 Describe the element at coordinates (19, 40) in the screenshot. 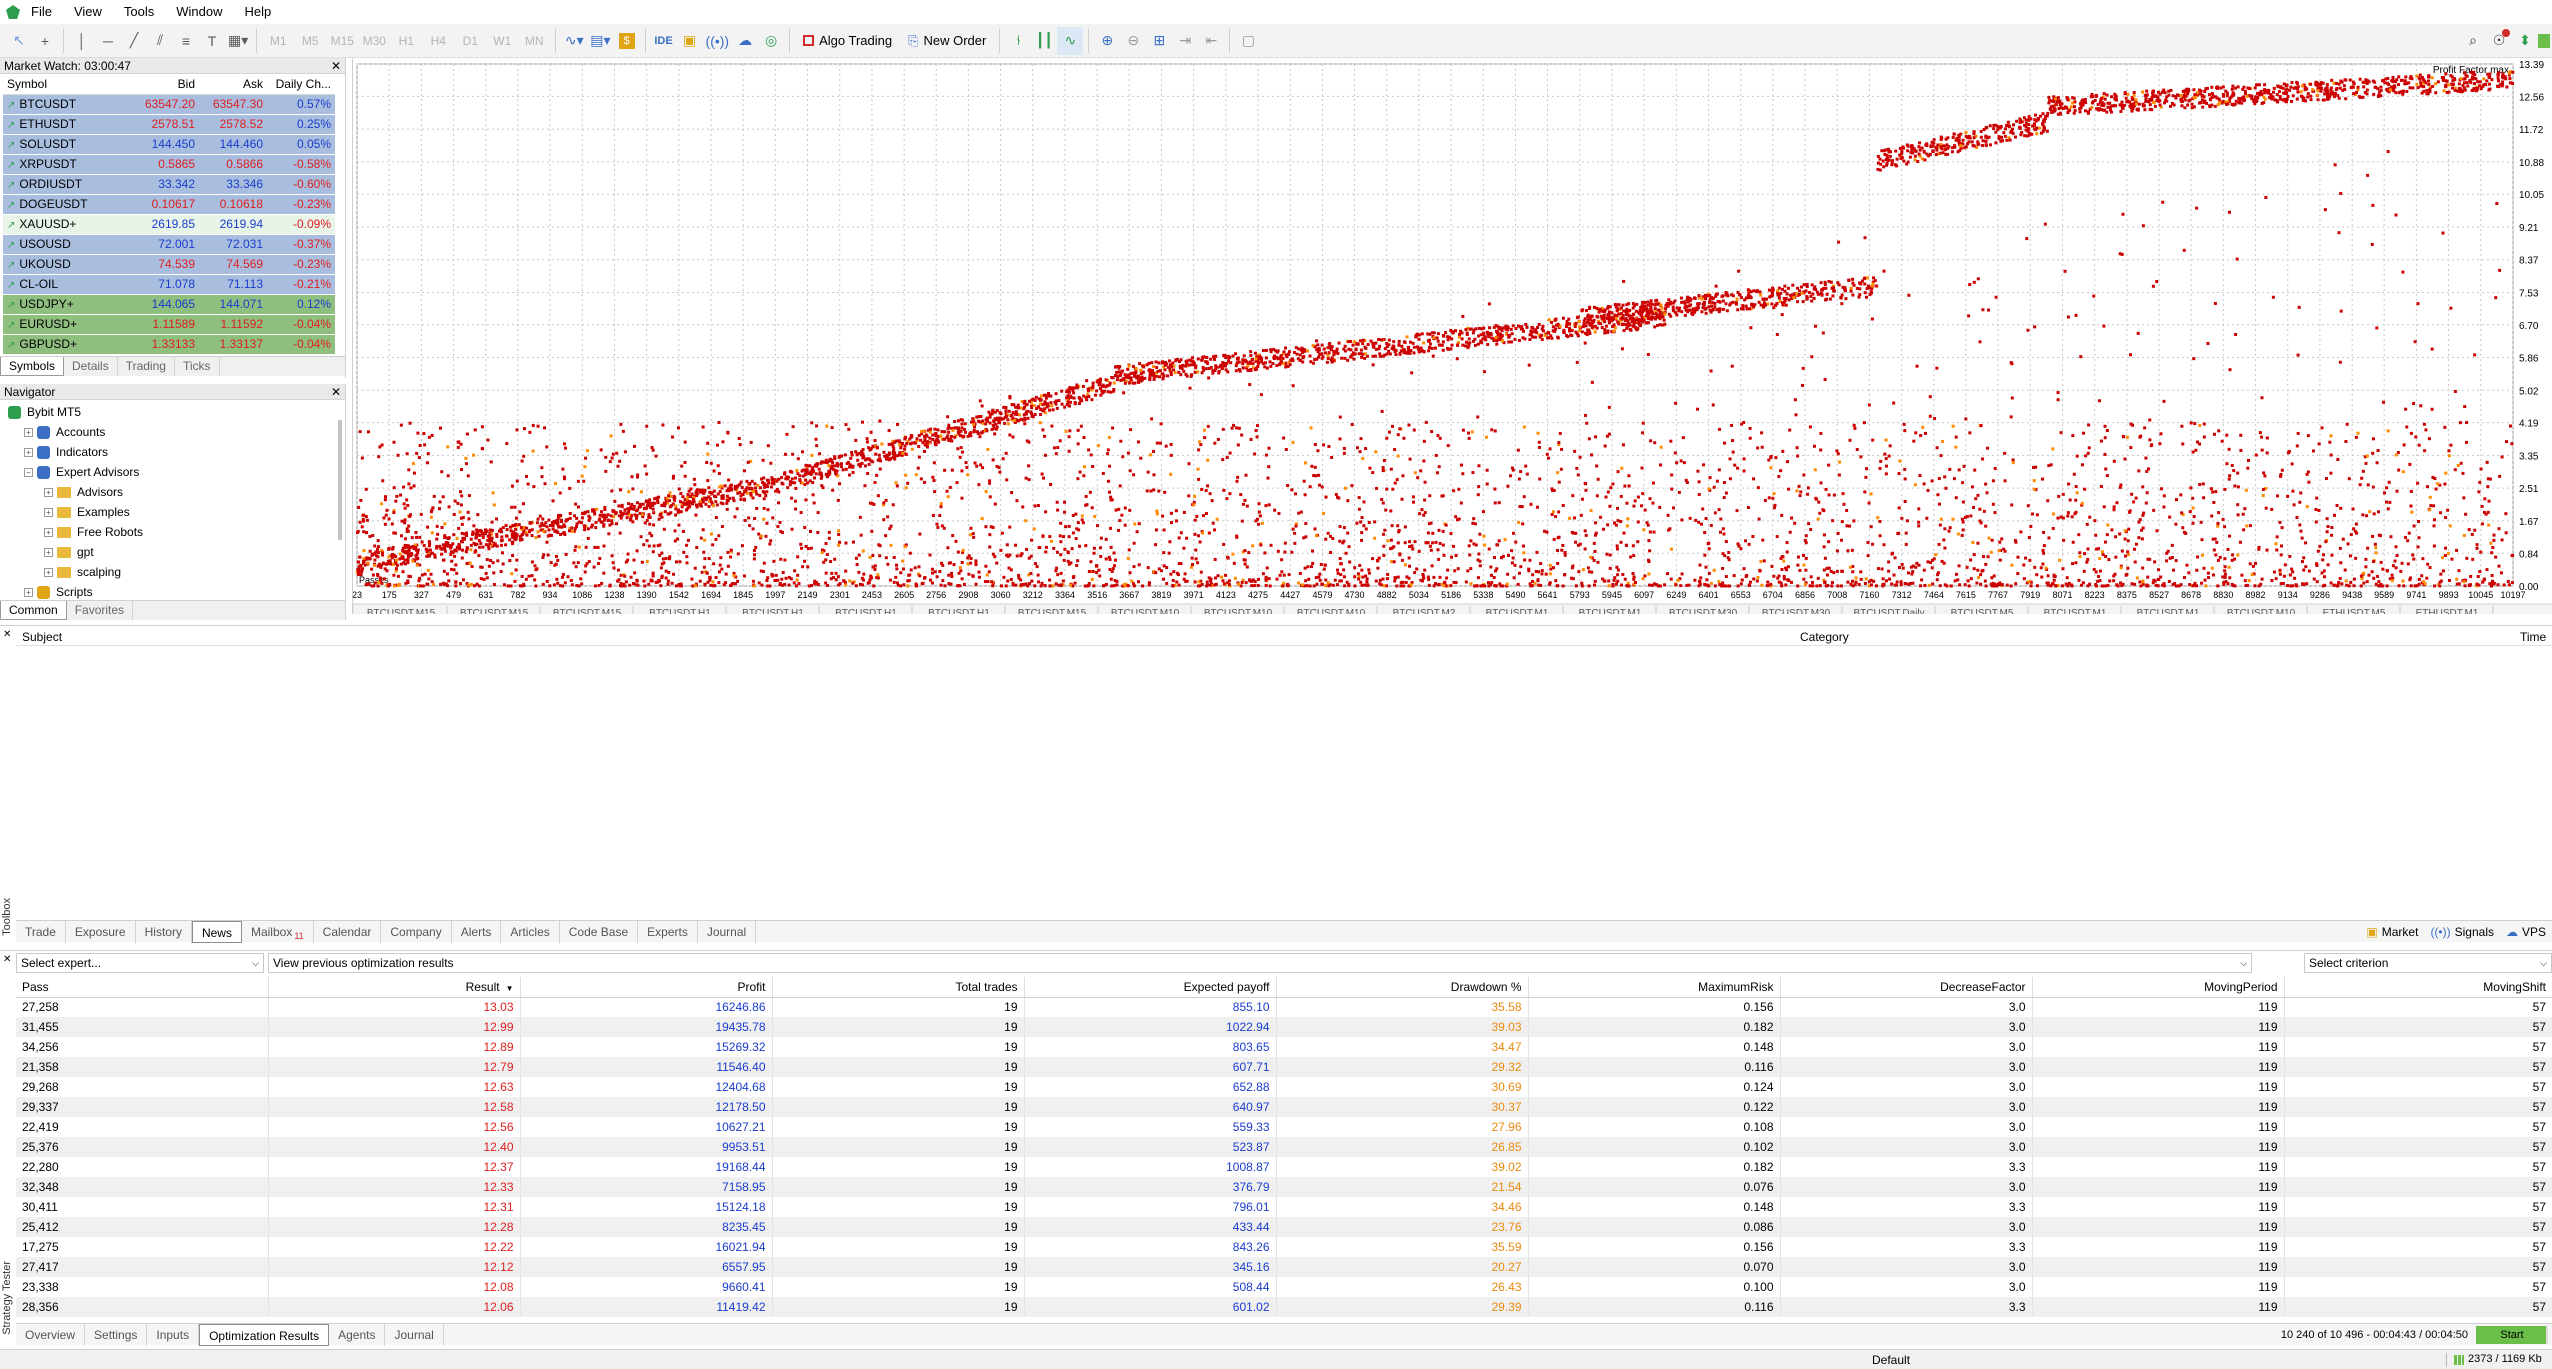

I see `cursor-icon: ↖` at that location.